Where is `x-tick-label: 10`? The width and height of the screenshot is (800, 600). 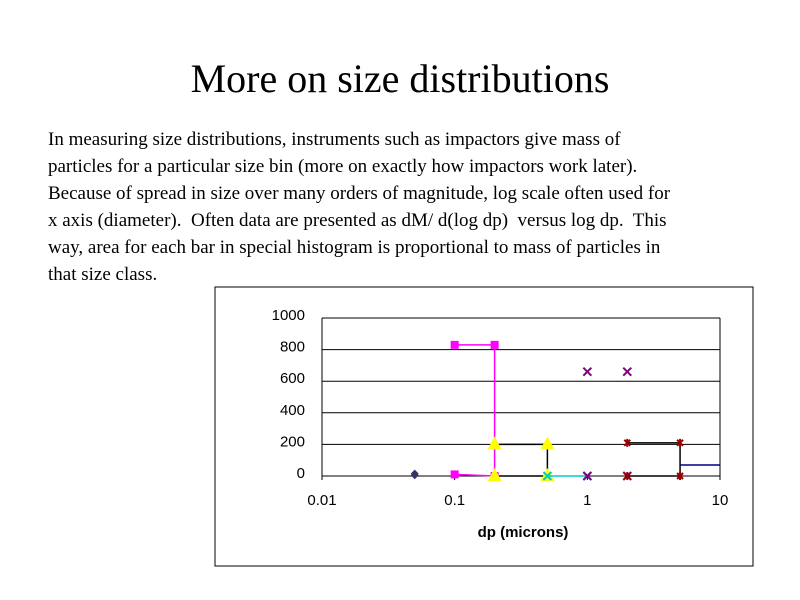 x-tick-label: 10 is located at coordinates (720, 500).